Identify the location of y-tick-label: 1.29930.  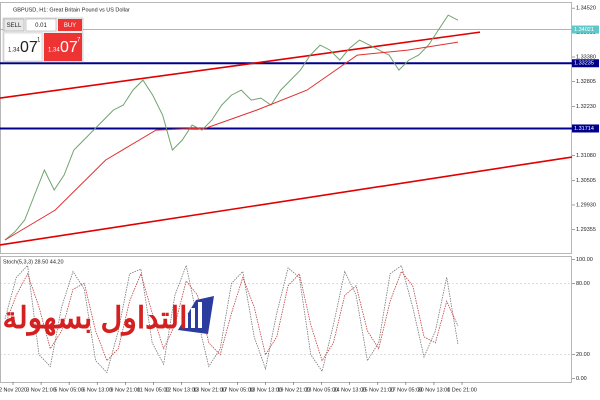
(586, 205).